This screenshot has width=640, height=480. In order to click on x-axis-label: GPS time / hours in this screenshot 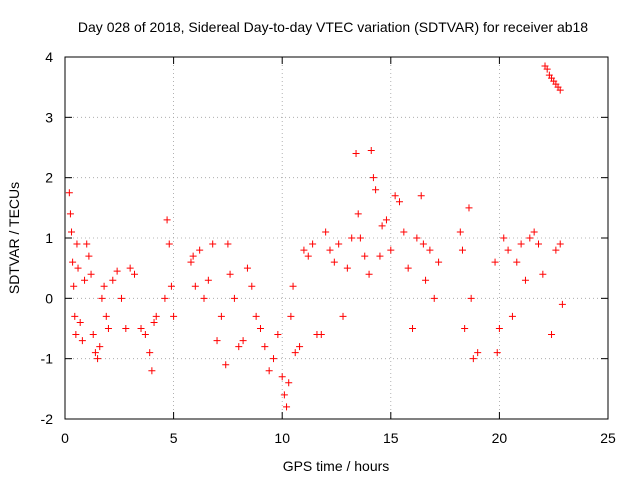, I will do `click(336, 466)`.